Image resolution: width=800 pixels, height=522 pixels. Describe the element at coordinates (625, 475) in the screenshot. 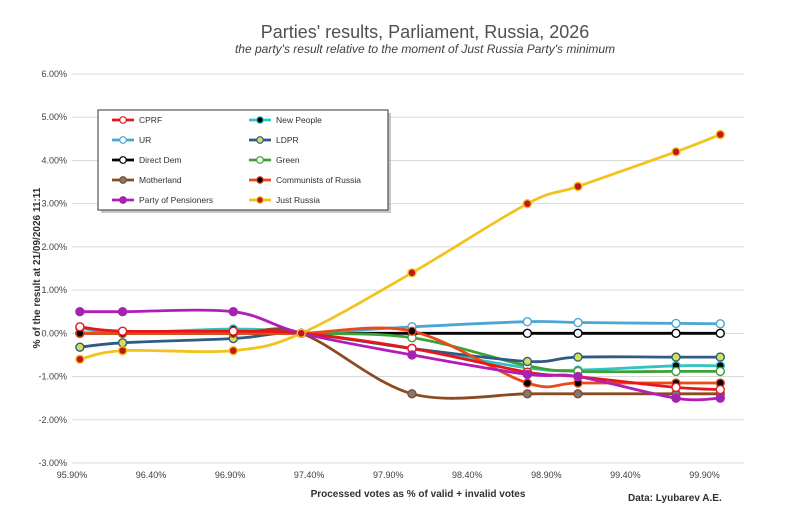

I see `x-tick-label: 99.40%` at that location.